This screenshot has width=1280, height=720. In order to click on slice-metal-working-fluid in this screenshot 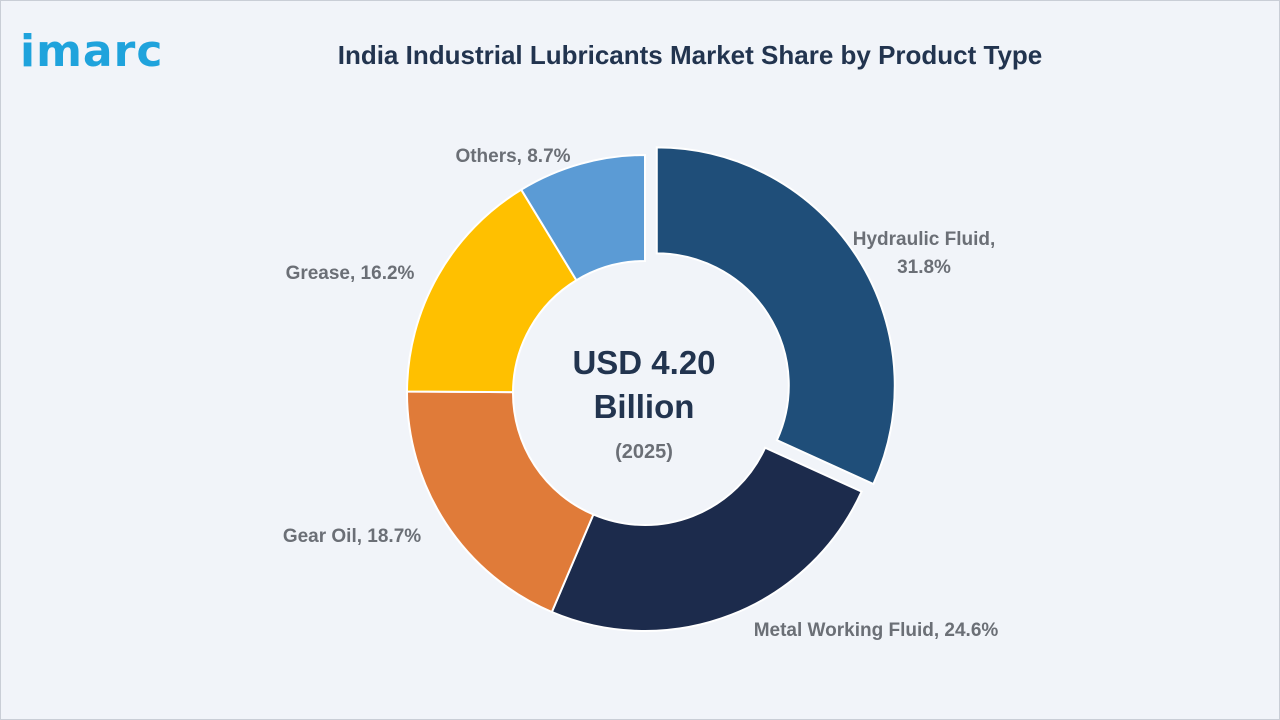, I will do `click(706, 539)`.